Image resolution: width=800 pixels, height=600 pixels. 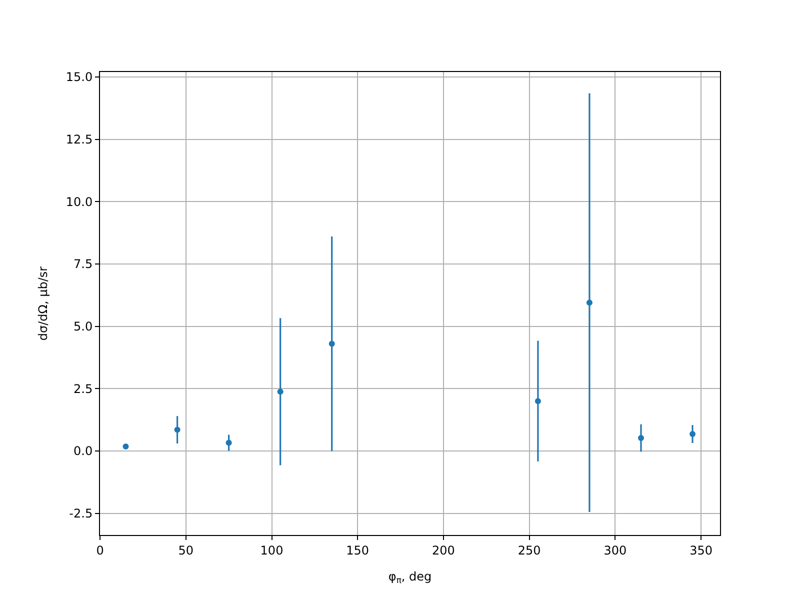 I want to click on x-tick-label: 100, so click(x=272, y=550).